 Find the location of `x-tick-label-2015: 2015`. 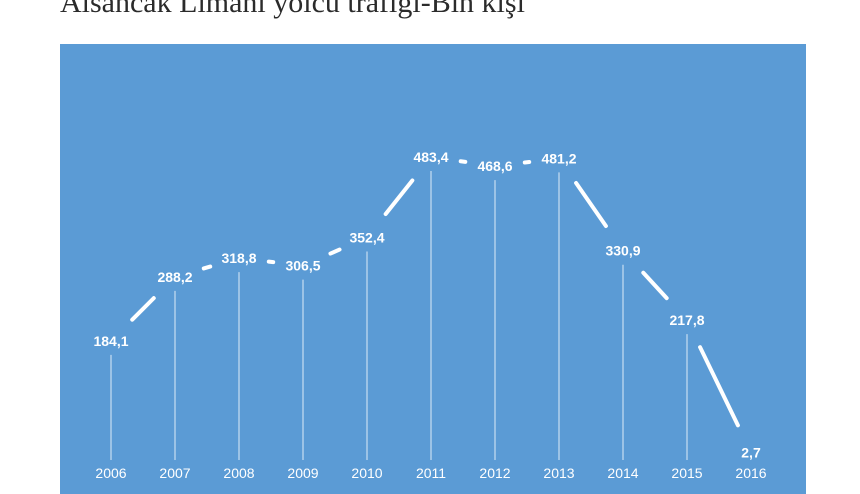

x-tick-label-2015: 2015 is located at coordinates (686, 472).